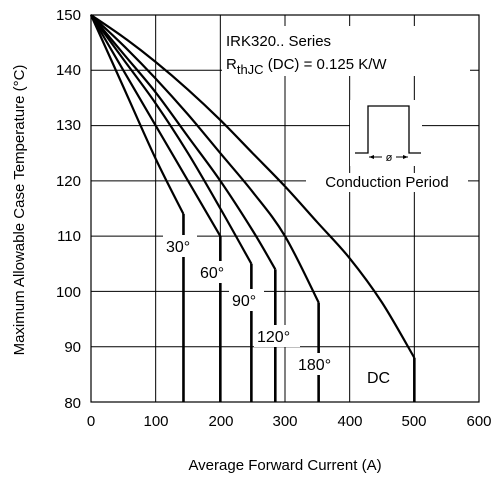 The height and width of the screenshot is (477, 499). Describe the element at coordinates (326, 64) in the screenshot. I see `rth-suffix: (DC) = 0.125 K/W` at that location.